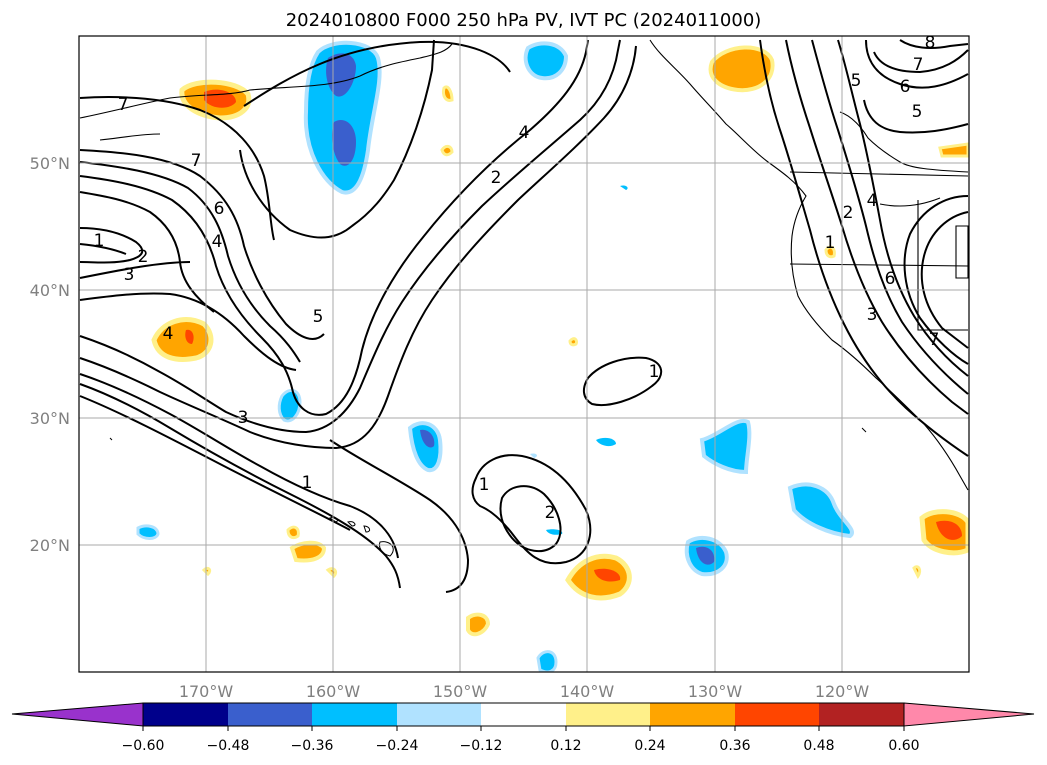  What do you see at coordinates (622, 381) in the screenshot?
I see `contour-1-east` at bounding box center [622, 381].